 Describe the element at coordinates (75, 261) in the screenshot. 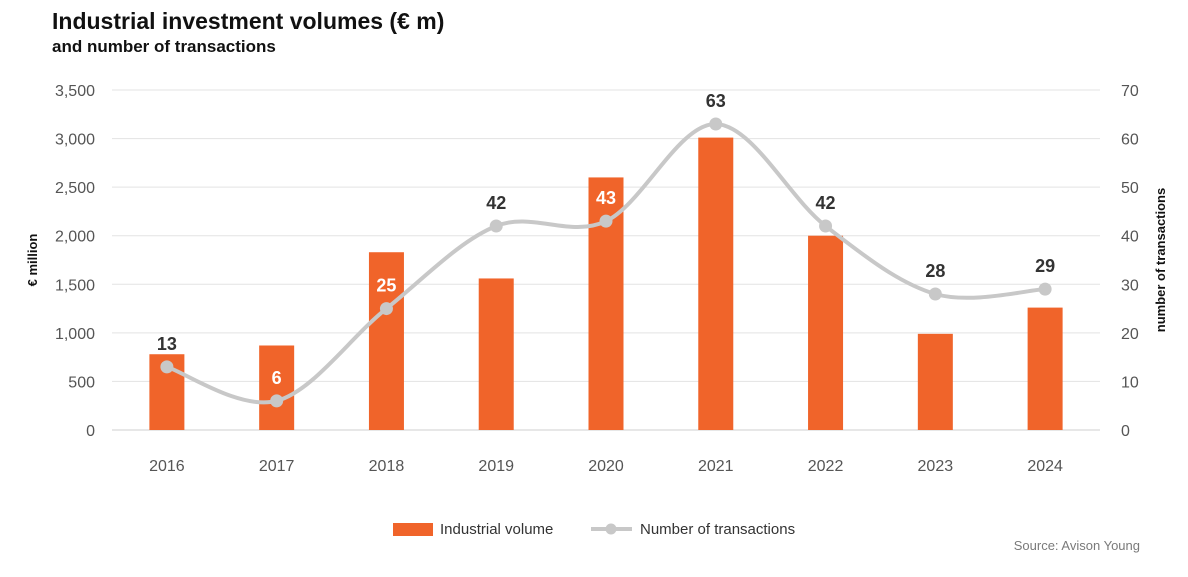

I see `y-axis-left: 0 500 1,000 1,500 2,000 2,500 3,000 3,500` at that location.